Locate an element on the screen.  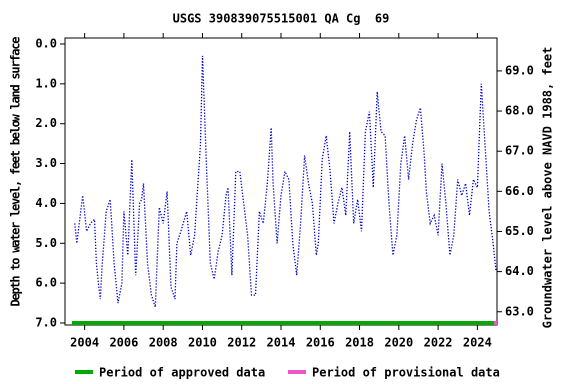
y2-tick-label: 68.0 is located at coordinates (519, 111).